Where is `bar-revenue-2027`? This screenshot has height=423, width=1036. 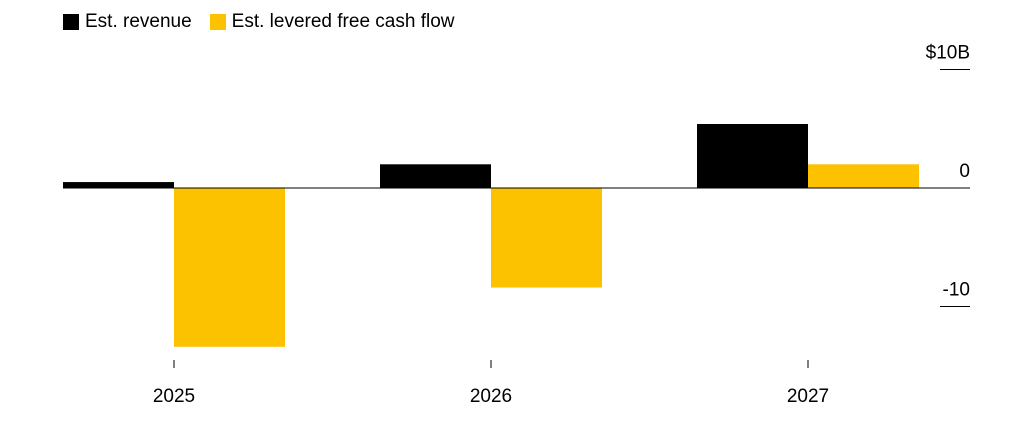 bar-revenue-2027 is located at coordinates (752, 156).